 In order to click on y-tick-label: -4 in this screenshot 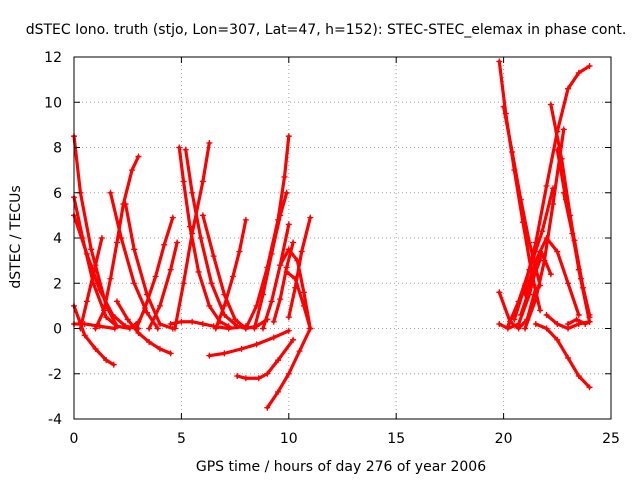, I will do `click(55, 420)`.